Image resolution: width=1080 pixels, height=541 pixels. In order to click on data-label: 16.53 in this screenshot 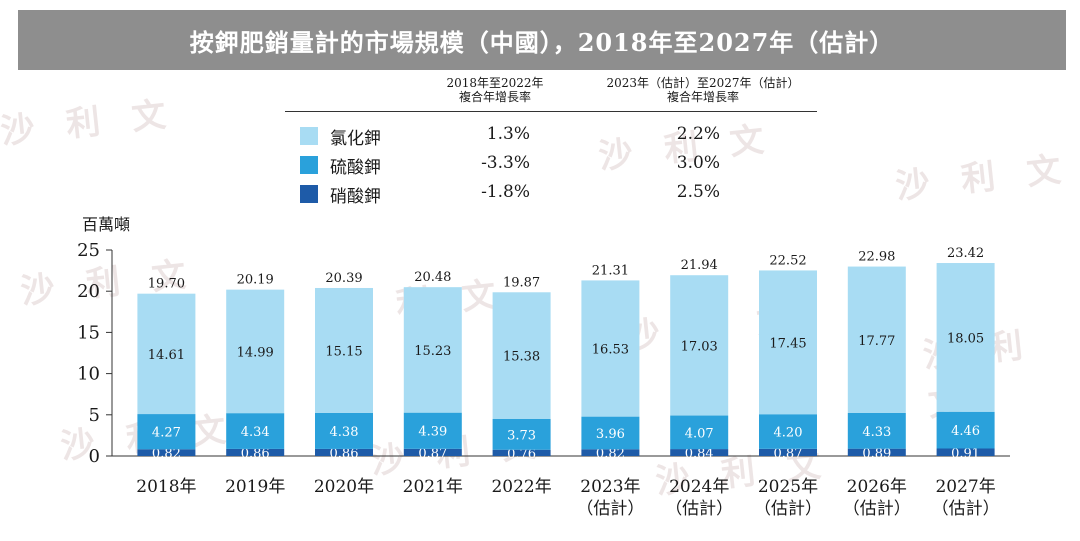, I will do `click(610, 350)`.